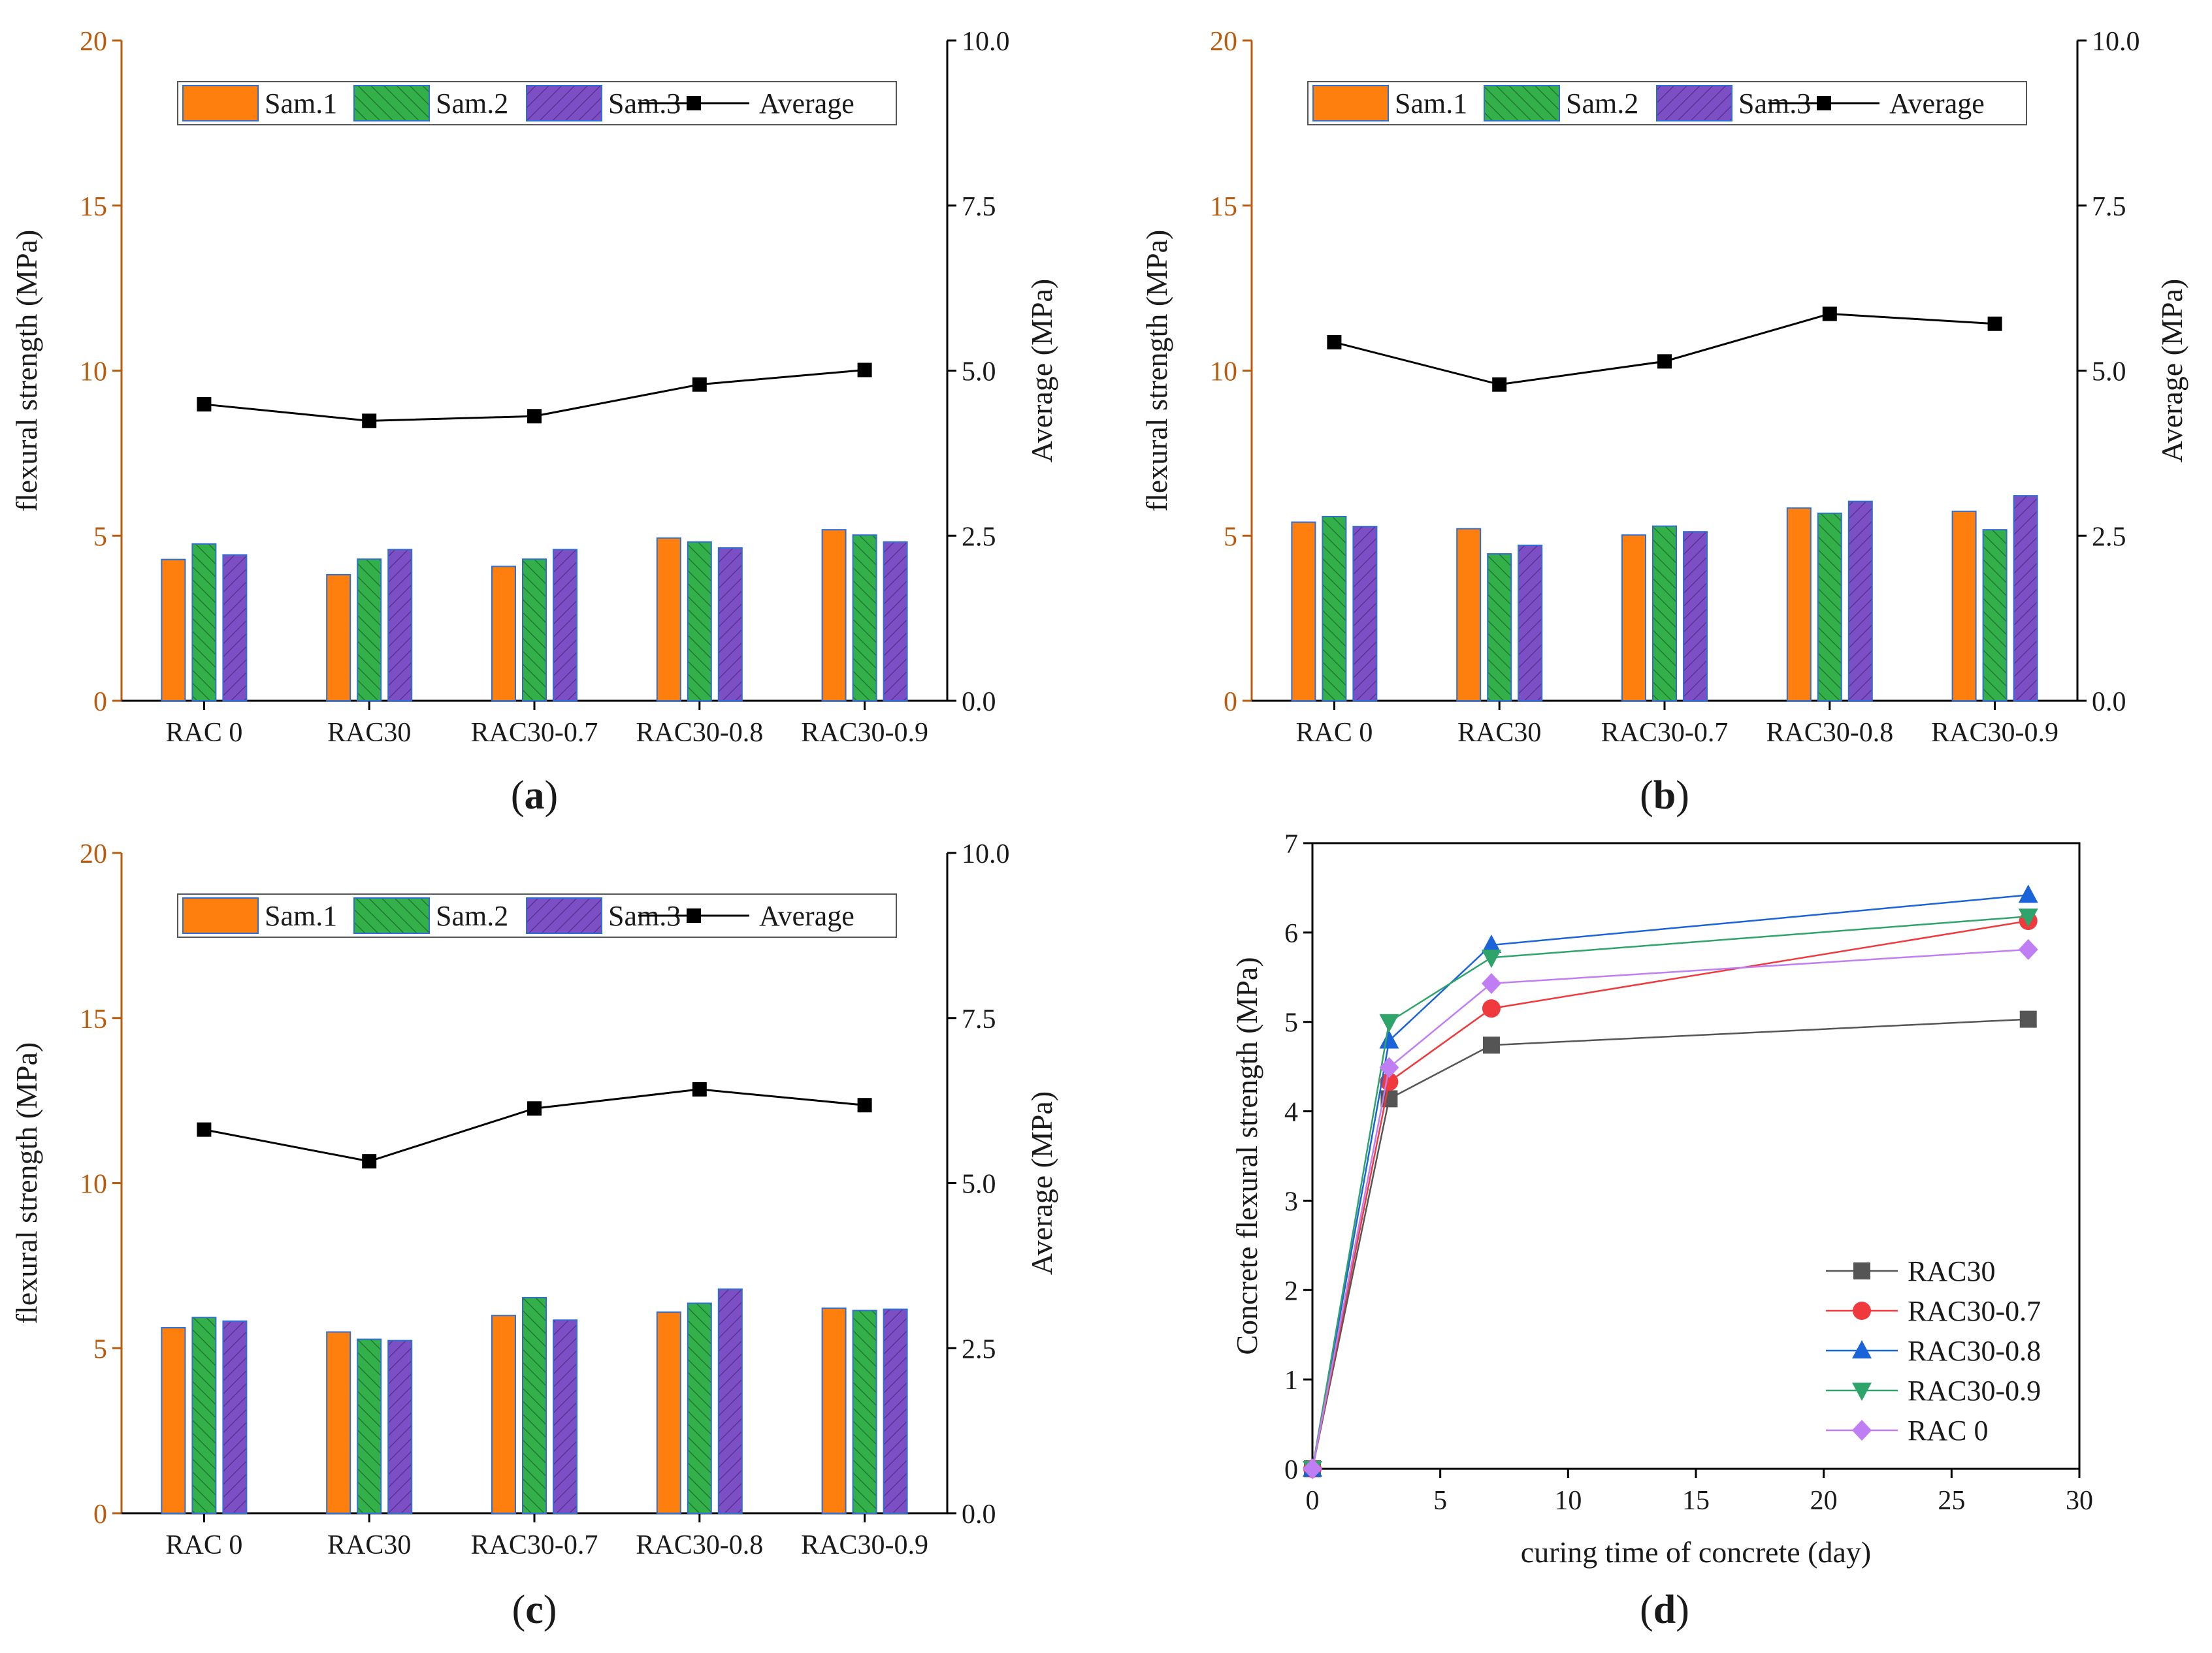 The height and width of the screenshot is (1653, 2212). Describe the element at coordinates (1952, 1501) in the screenshot. I see `x-tick-label: 25` at that location.